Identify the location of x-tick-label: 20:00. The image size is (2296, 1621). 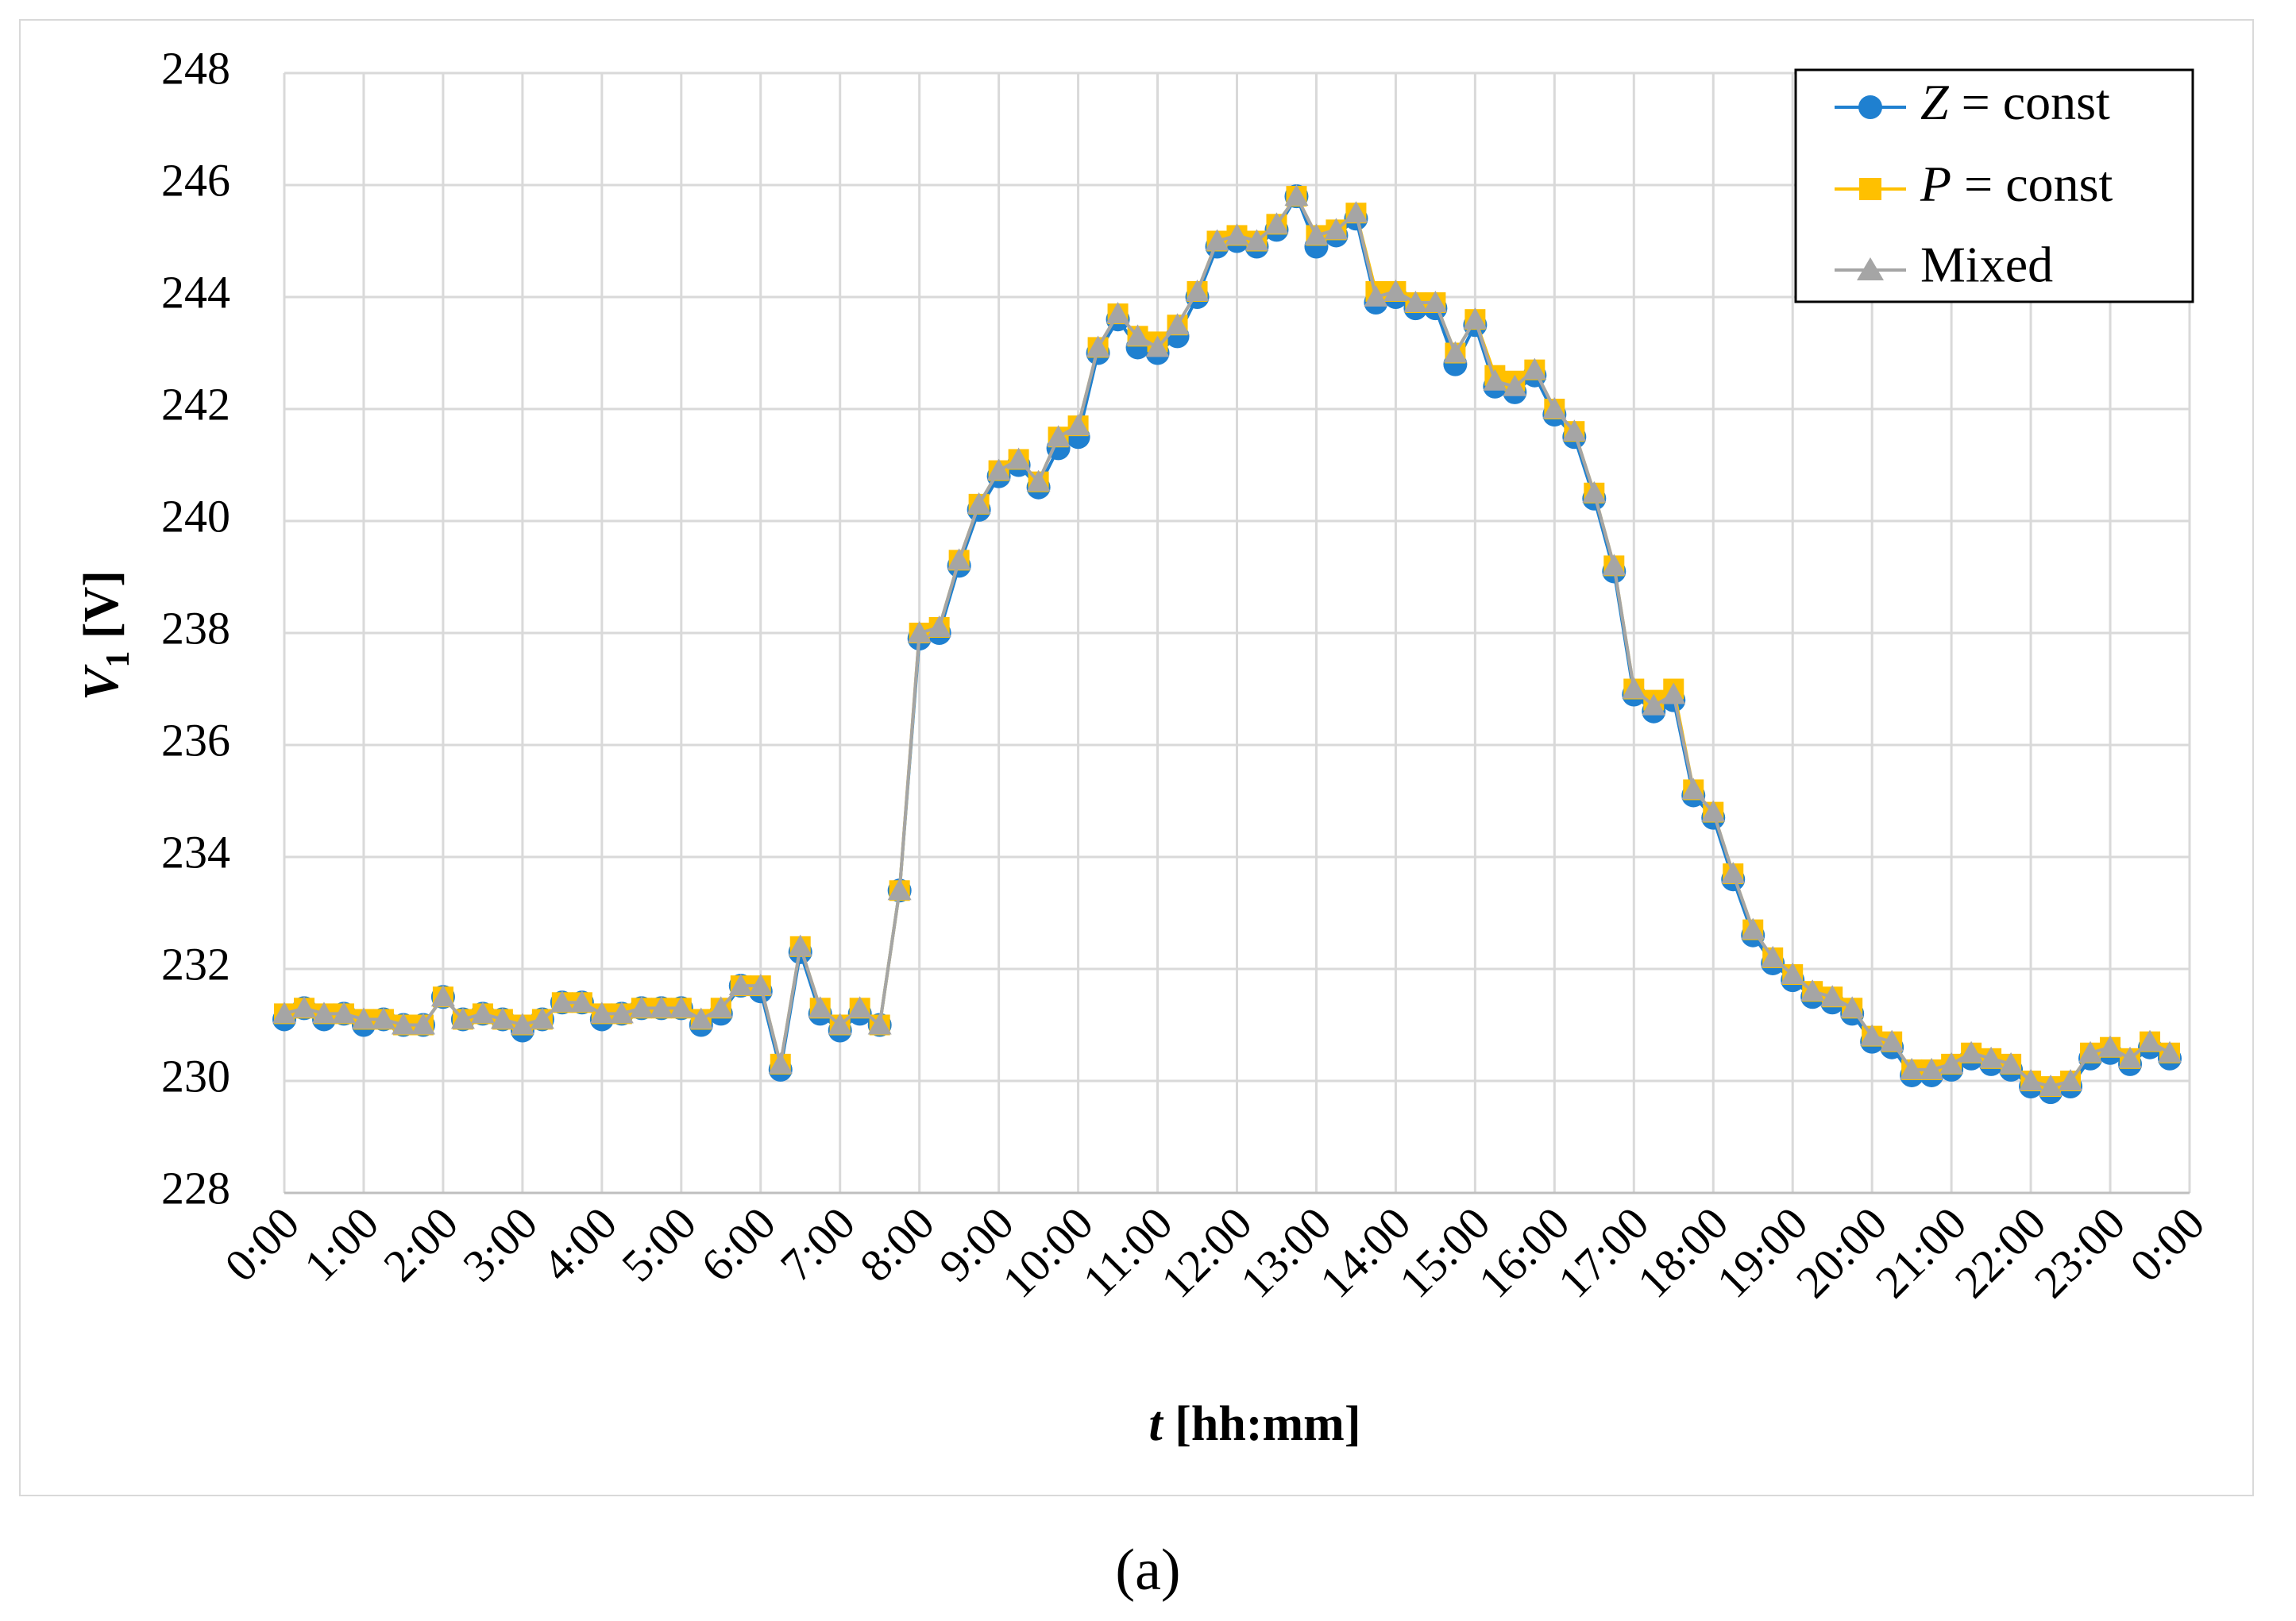
(1841, 1252).